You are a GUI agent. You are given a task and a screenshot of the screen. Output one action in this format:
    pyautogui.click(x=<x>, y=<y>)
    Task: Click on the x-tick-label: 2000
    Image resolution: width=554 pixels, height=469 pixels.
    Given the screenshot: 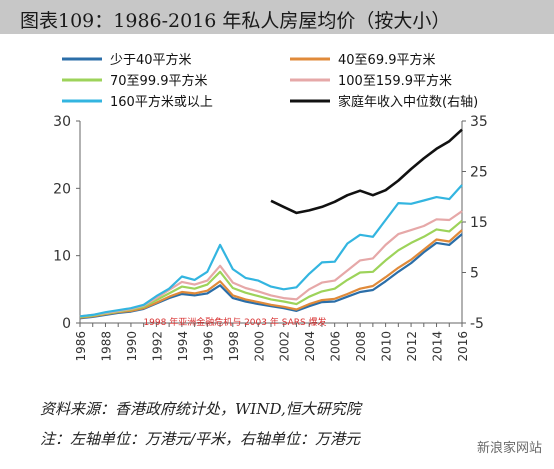 What is the action you would take?
    pyautogui.click(x=259, y=346)
    